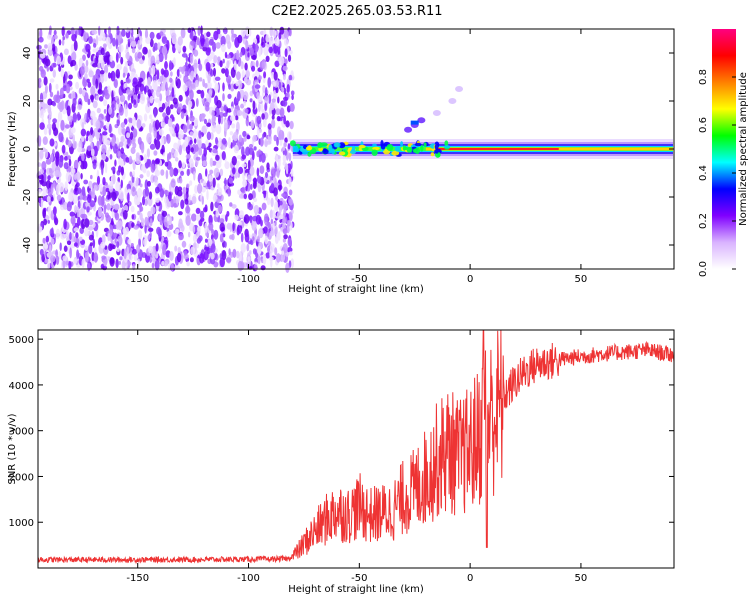 The height and width of the screenshot is (600, 750). I want to click on y-tick-label: 1000, so click(21, 523).